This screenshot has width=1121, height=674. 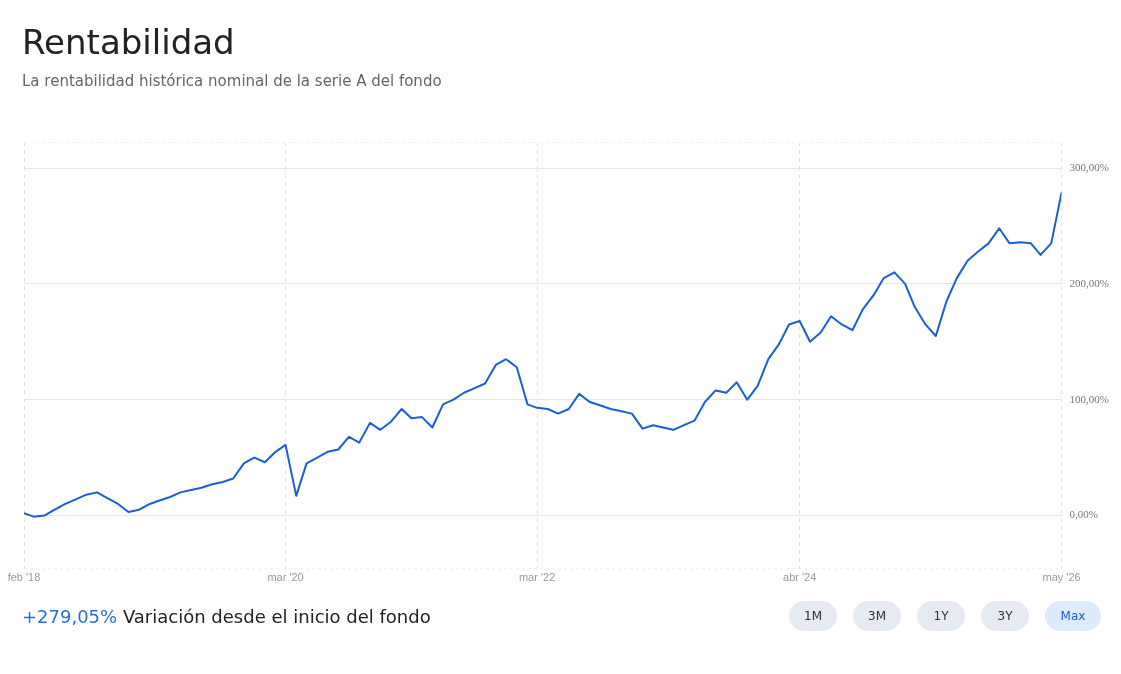 What do you see at coordinates (1089, 282) in the screenshot?
I see `y-tick-label: 200,00%` at bounding box center [1089, 282].